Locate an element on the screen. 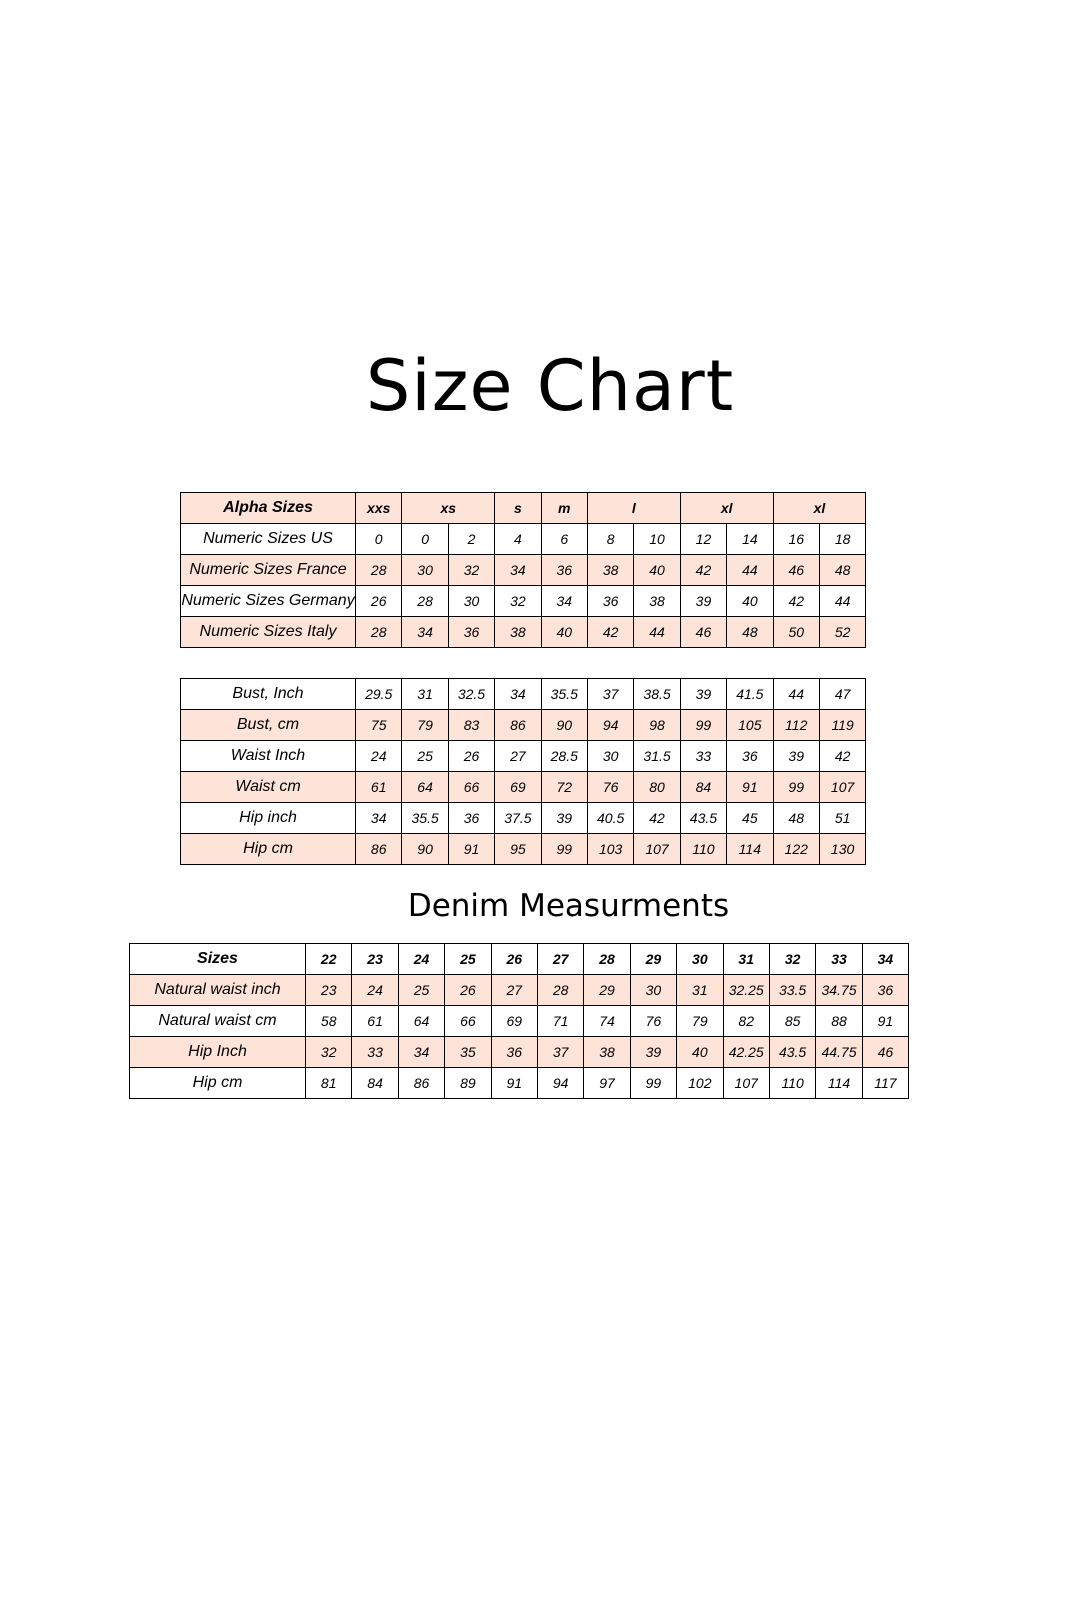  table-cell: 107 is located at coordinates (746, 1083).